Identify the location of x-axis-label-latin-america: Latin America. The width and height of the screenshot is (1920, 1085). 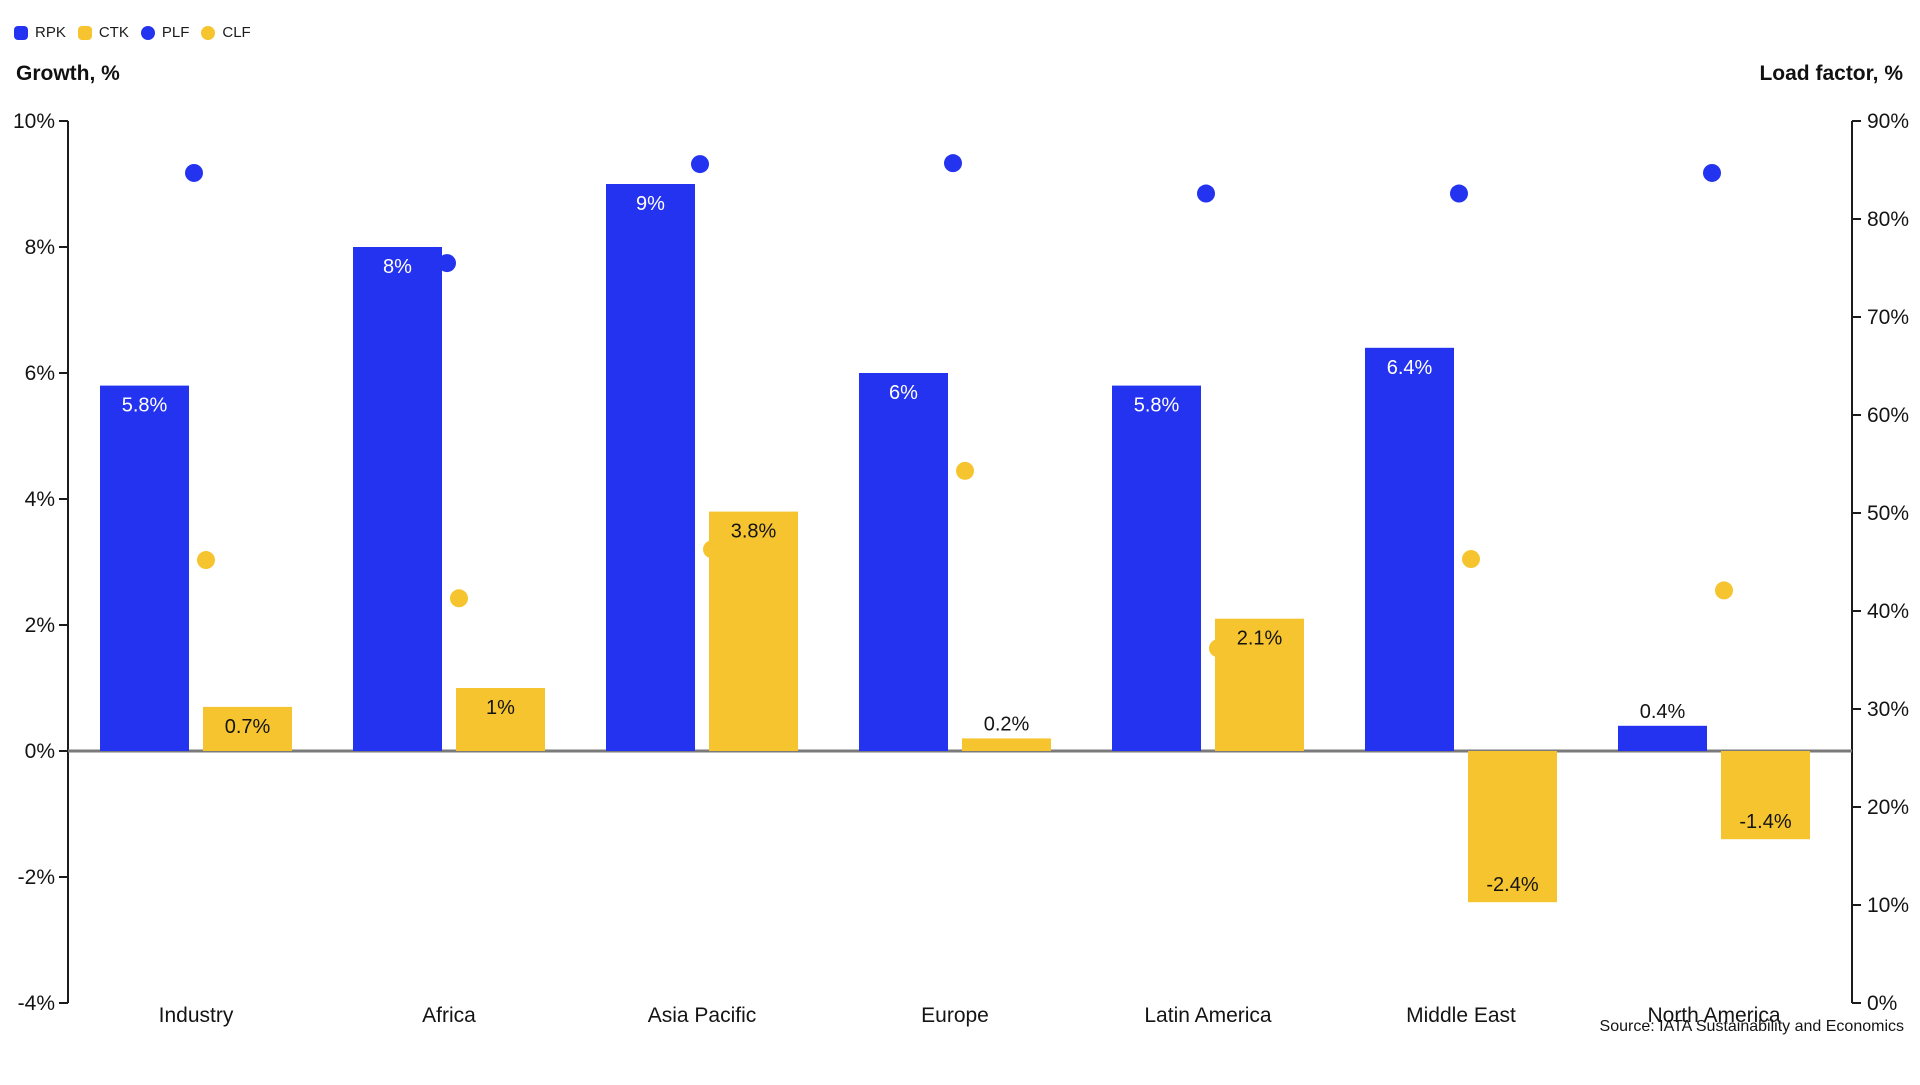
(1208, 1015).